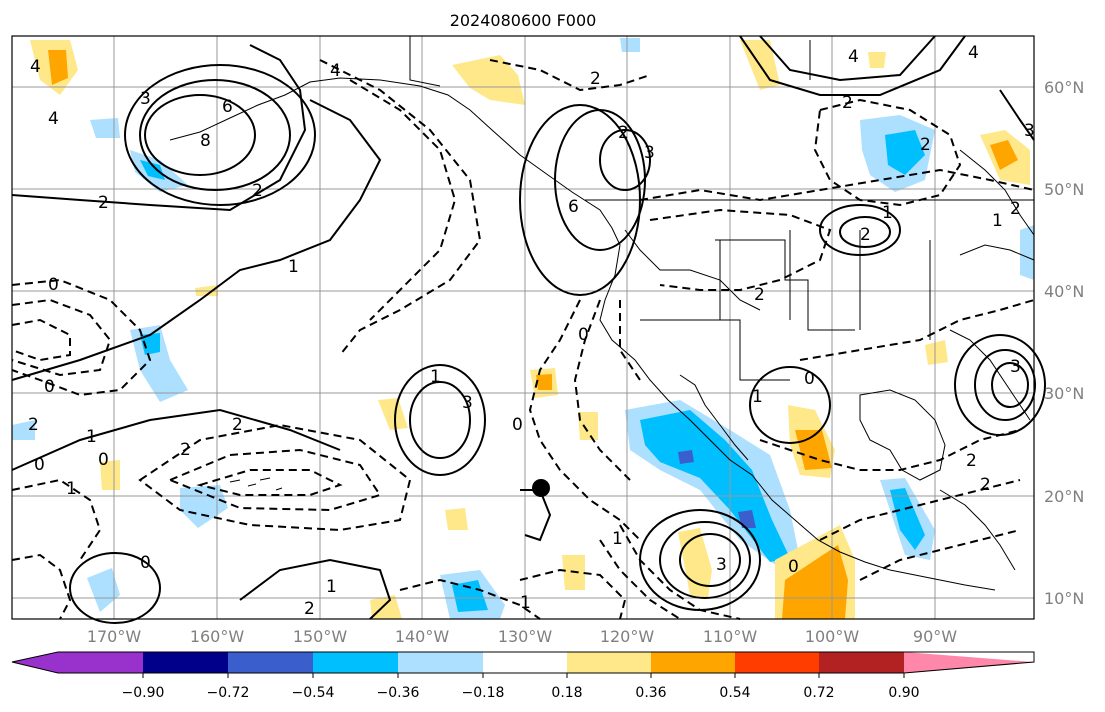  Describe the element at coordinates (935, 636) in the screenshot. I see `longitude-label: 90°W` at that location.